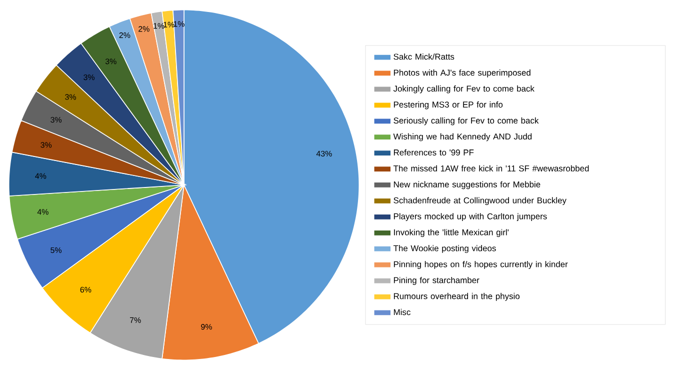 The height and width of the screenshot is (369, 689). Describe the element at coordinates (470, 217) in the screenshot. I see `legend-label: Players mocked up with Carlton jumpers` at that location.